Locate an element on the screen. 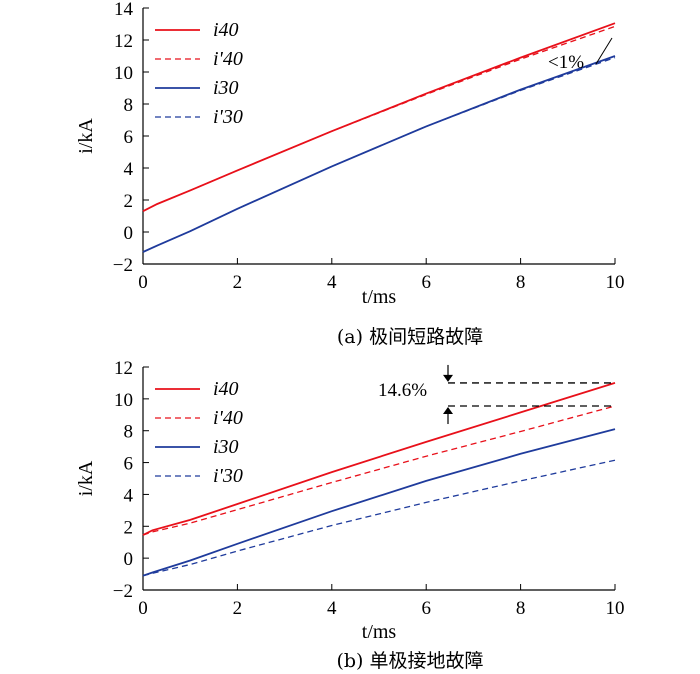  series-line-i-prime30 is located at coordinates (379, 518).